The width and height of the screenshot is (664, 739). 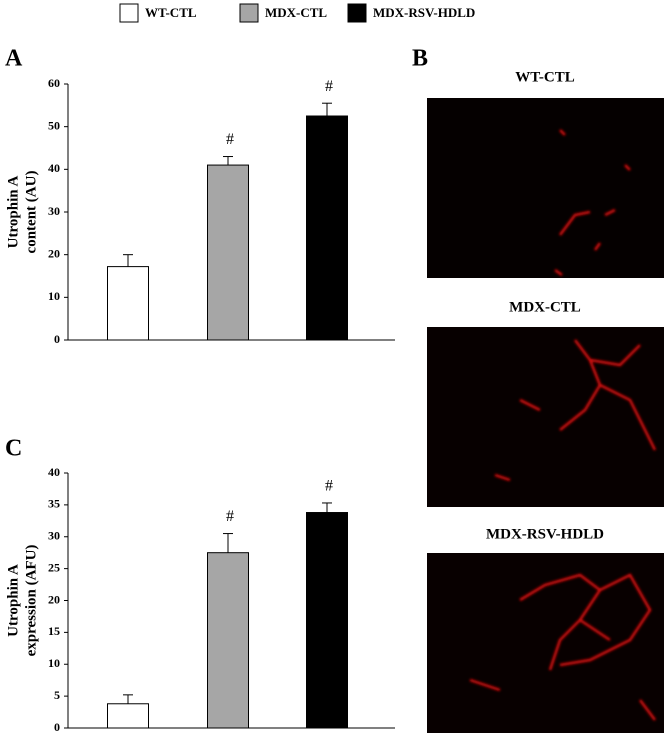 I want to click on legend-label: MDX-CTL, so click(x=296, y=12).